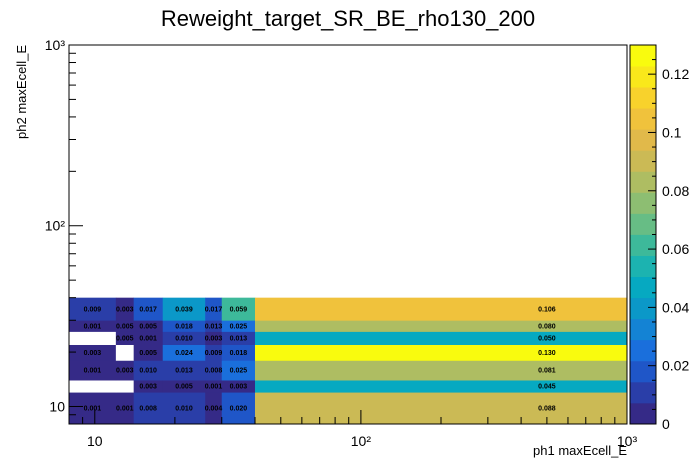  Describe the element at coordinates (57, 406) in the screenshot. I see `y-tick-label: 10` at that location.